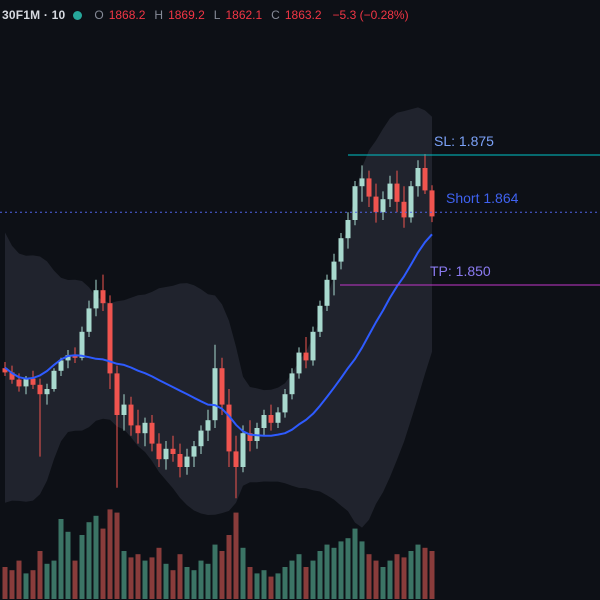 This screenshot has width=600, height=600. What do you see at coordinates (217, 15) in the screenshot?
I see `low-label: L` at bounding box center [217, 15].